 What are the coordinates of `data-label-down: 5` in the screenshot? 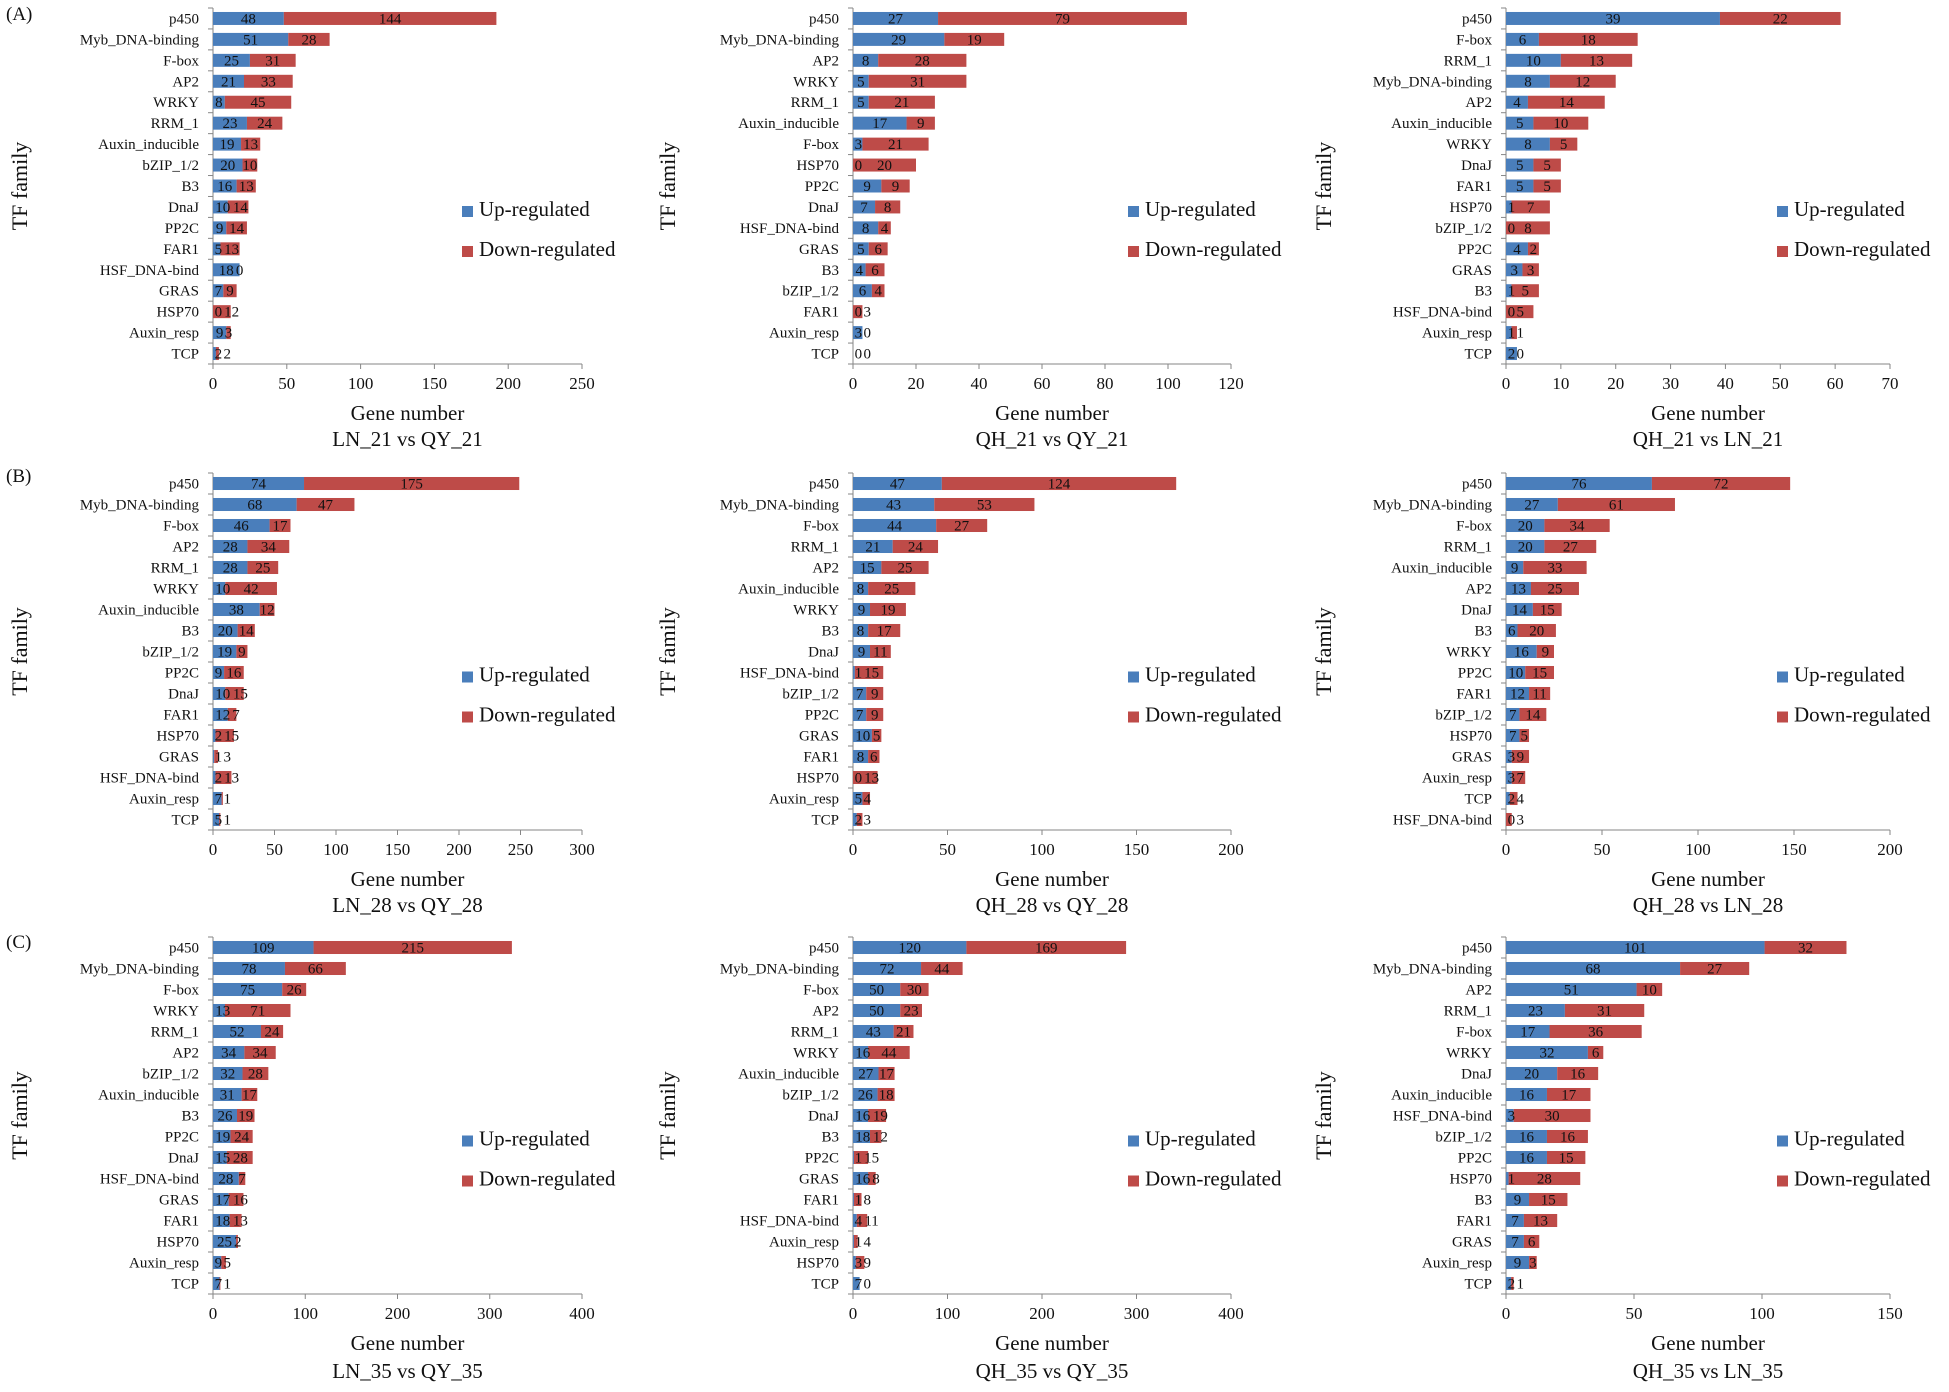 It's located at (1547, 187).